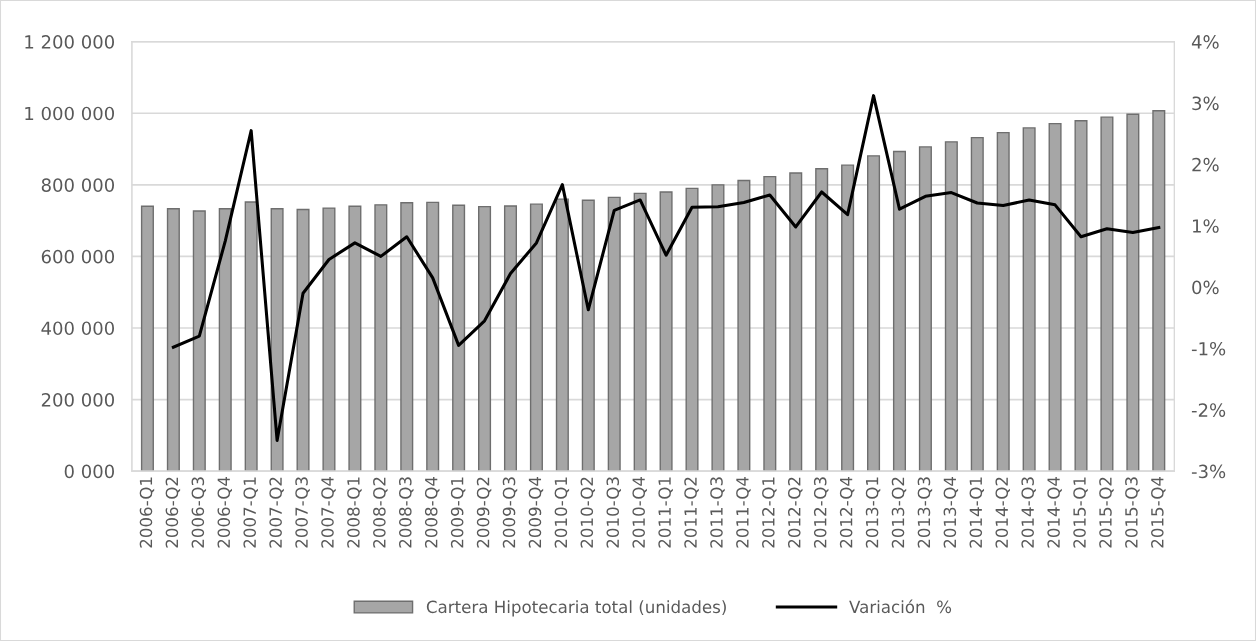  I want to click on y2-tick-label: 2%, so click(1205, 164).